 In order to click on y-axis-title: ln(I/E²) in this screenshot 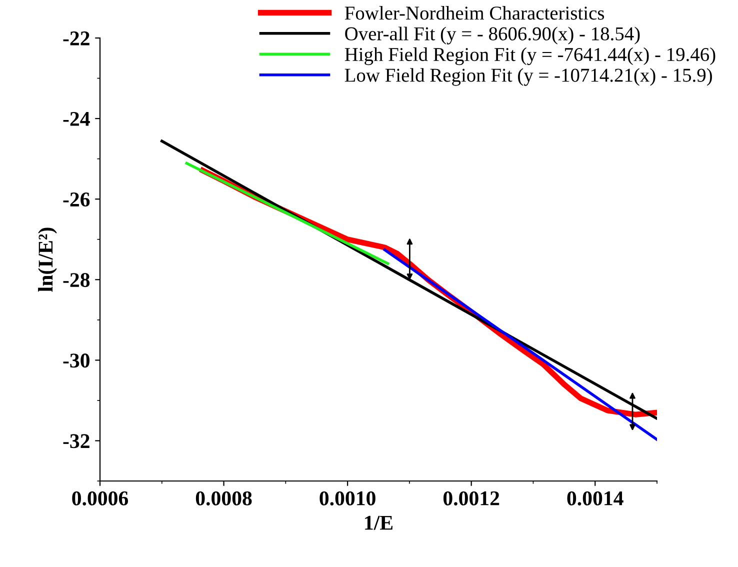, I will do `click(47, 260)`.